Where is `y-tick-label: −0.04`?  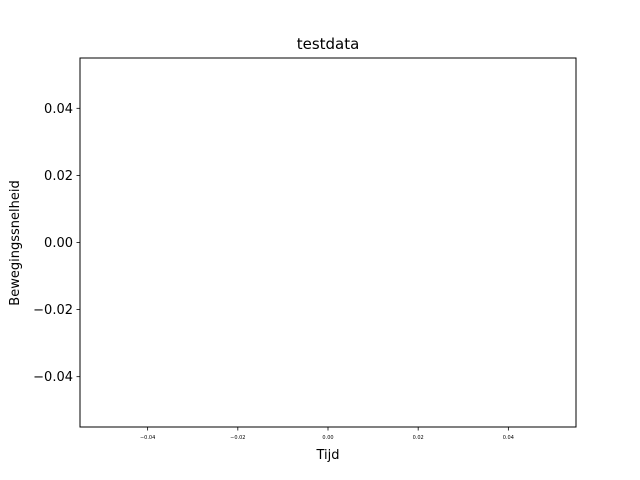 y-tick-label: −0.04 is located at coordinates (53, 377).